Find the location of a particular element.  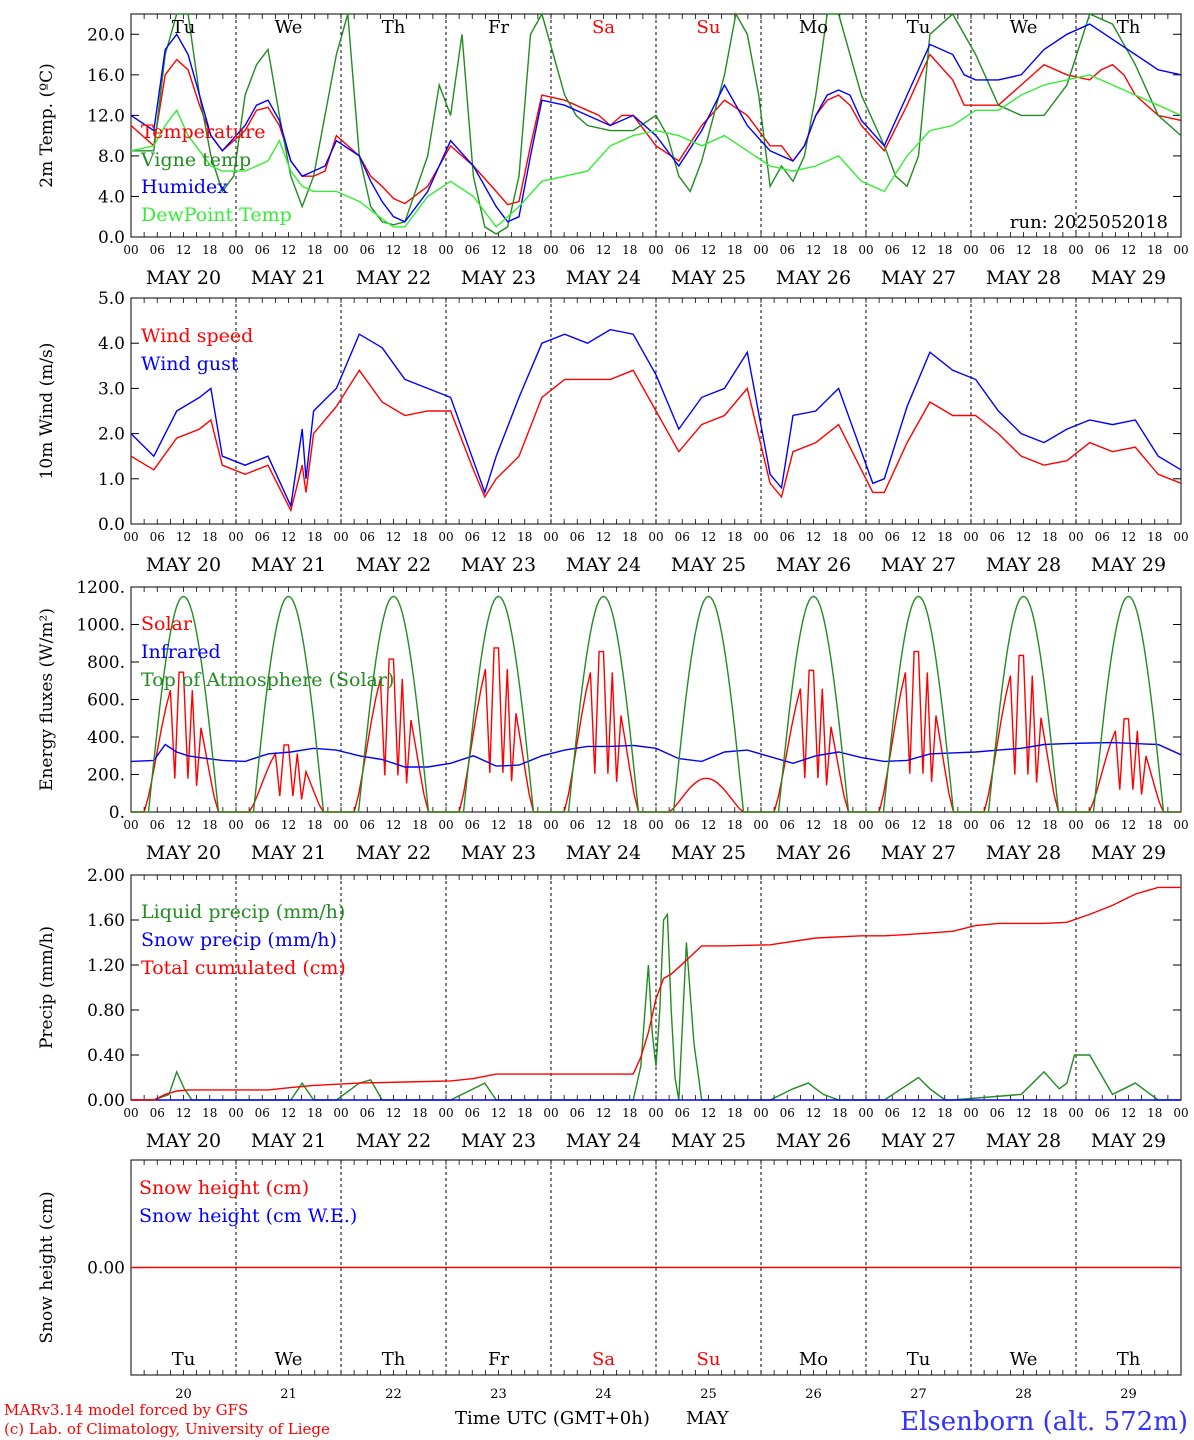

y-tick-label: 12.0 is located at coordinates (106, 116).